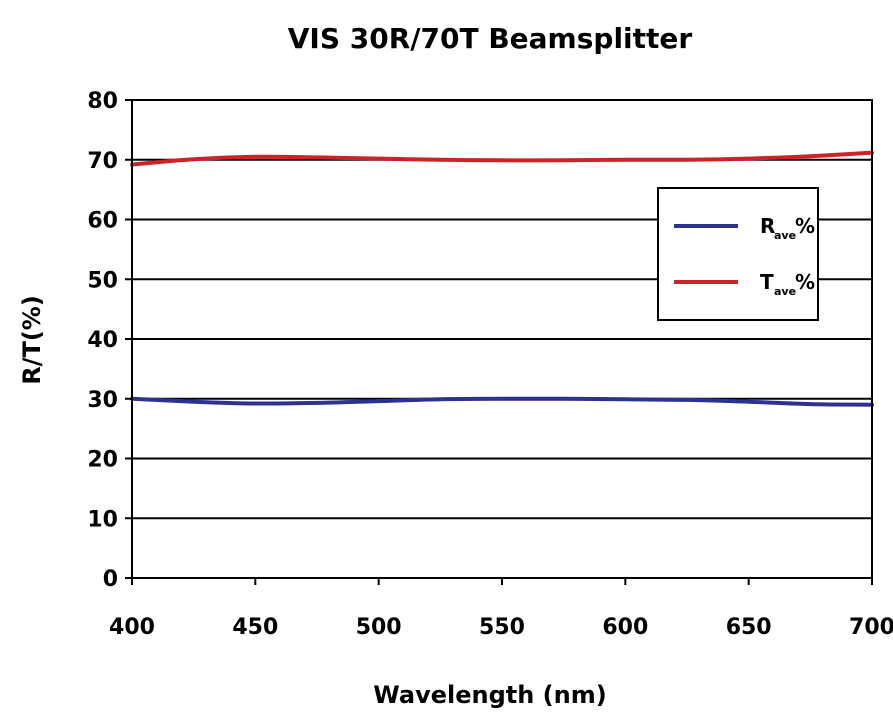  Describe the element at coordinates (502, 627) in the screenshot. I see `x-tick-label: 550` at that location.